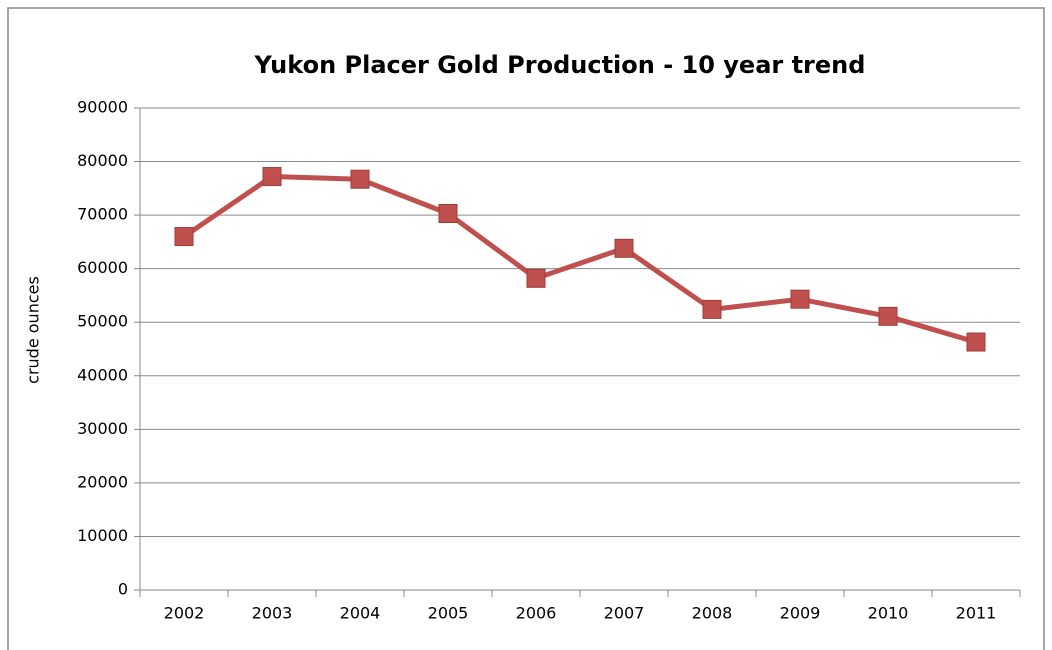 This screenshot has height=650, width=1052. I want to click on x-tick-label: 2002, so click(184, 613).